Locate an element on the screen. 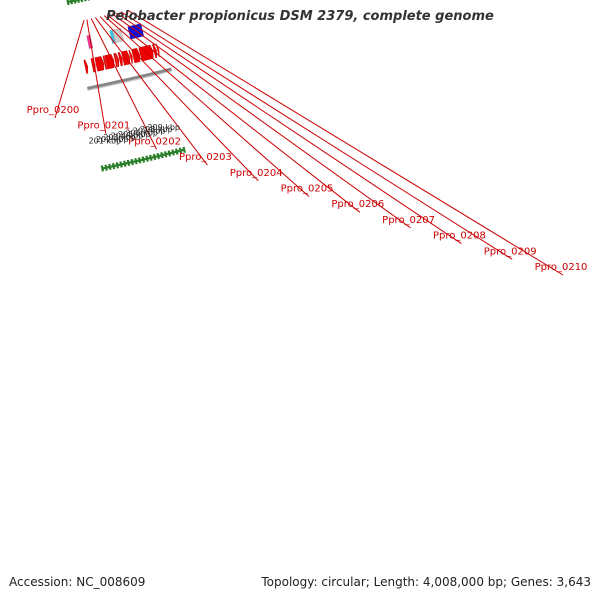 This screenshot has width=600, height=600. gene-label: Ppro_0203 is located at coordinates (205, 157).